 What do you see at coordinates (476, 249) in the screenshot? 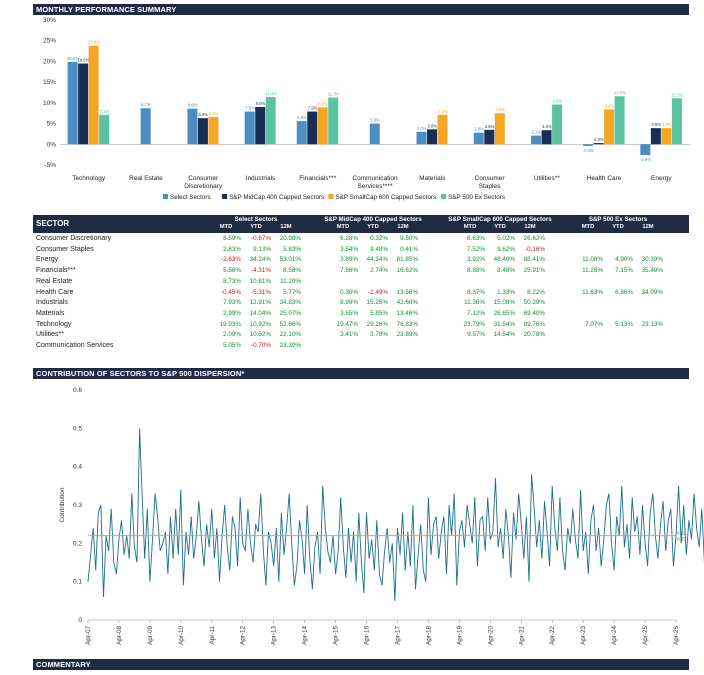
I see `table-cell: 7.52%` at bounding box center [476, 249].